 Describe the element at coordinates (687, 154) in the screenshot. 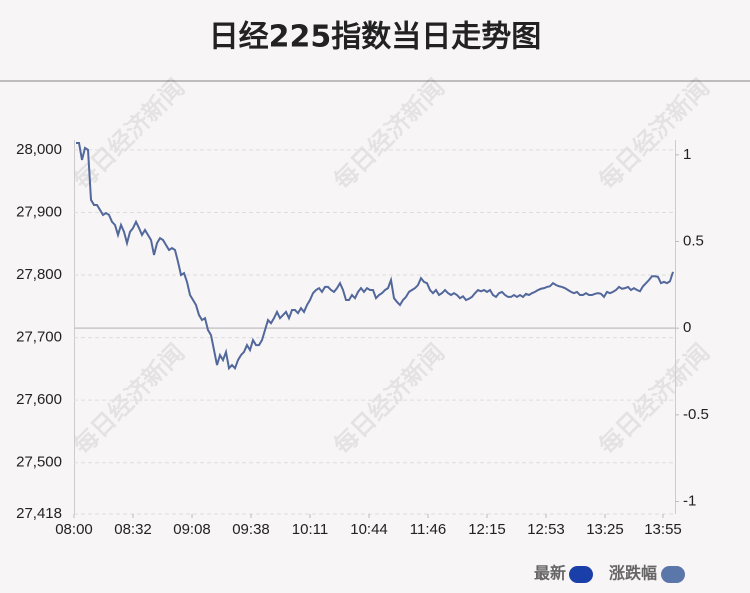

I see `y2-tick-label: 1` at that location.